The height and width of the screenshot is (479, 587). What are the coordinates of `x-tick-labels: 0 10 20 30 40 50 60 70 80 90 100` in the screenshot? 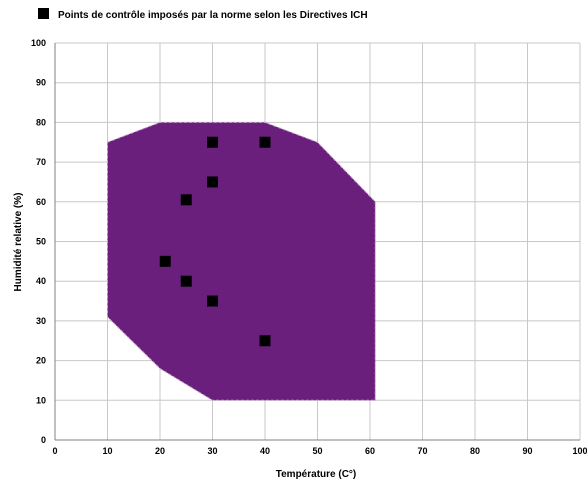 It's located at (319, 451).